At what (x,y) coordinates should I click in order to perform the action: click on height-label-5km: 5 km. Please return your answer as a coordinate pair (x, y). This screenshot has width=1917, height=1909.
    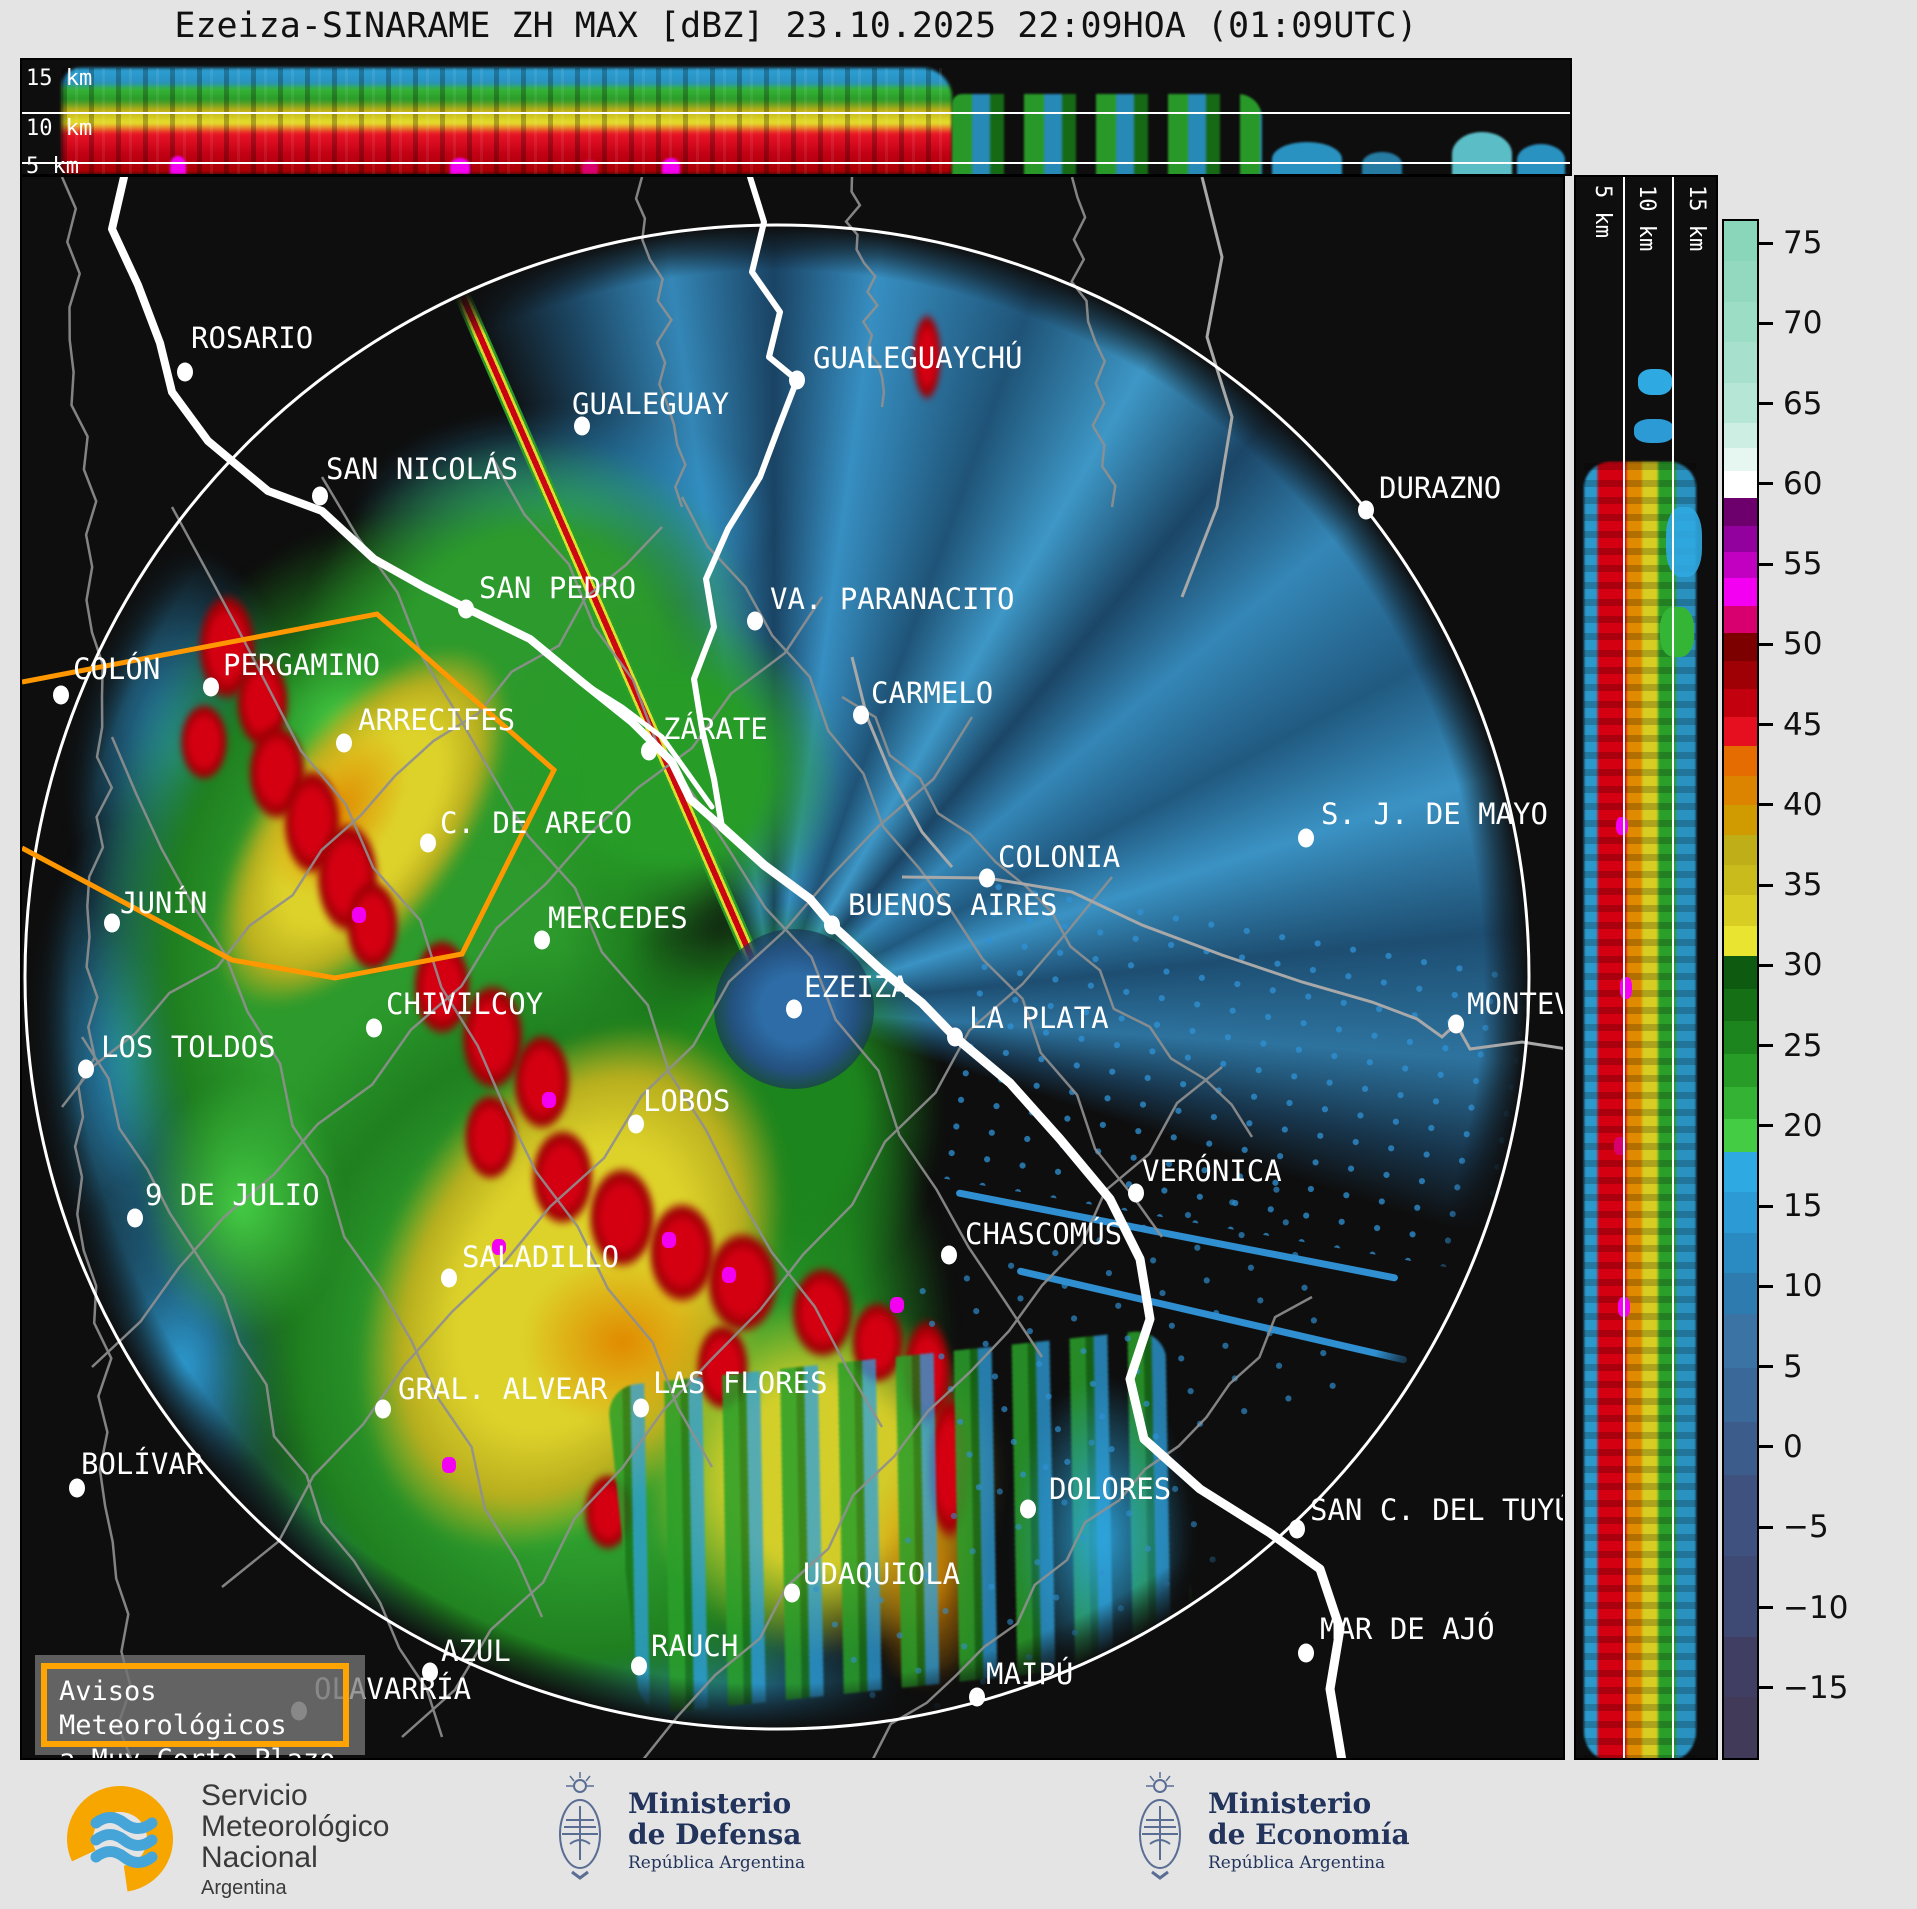
    Looking at the image, I should click on (52, 165).